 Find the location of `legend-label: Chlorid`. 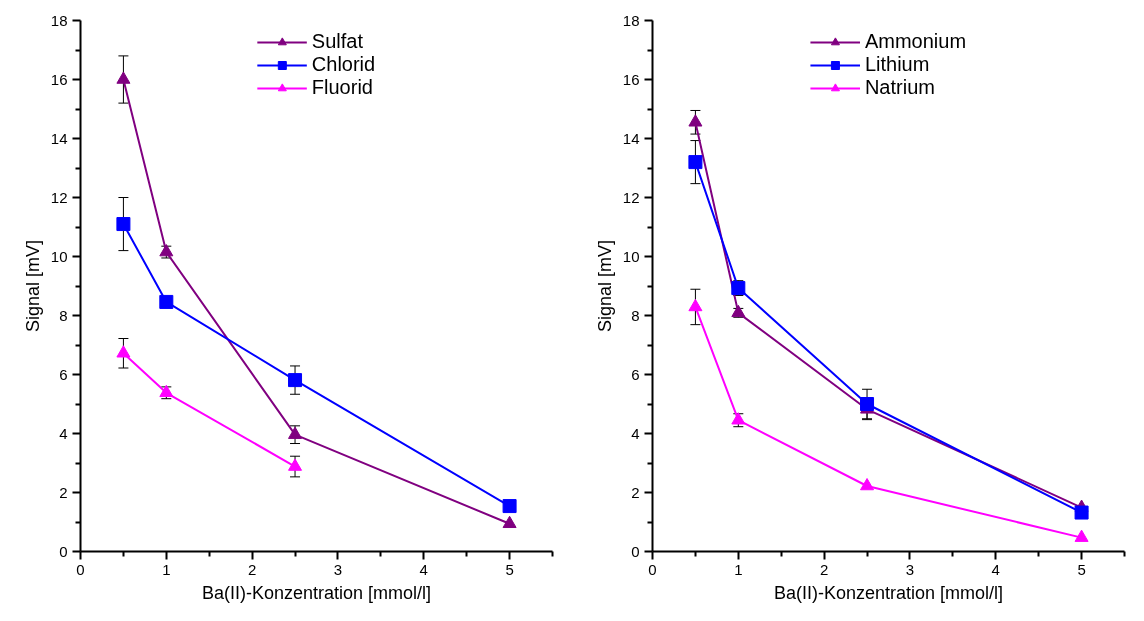

legend-label: Chlorid is located at coordinates (343, 64).